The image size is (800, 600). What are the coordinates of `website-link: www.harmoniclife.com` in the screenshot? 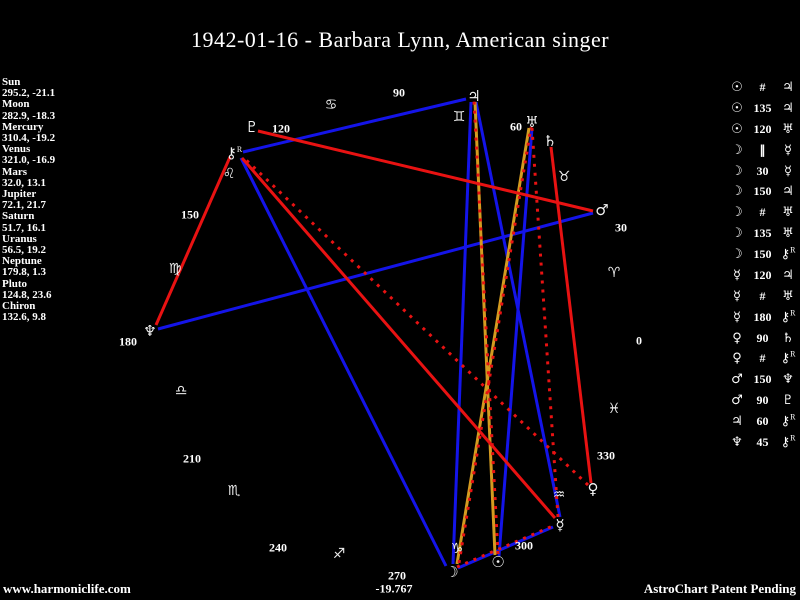 It's located at (67, 588).